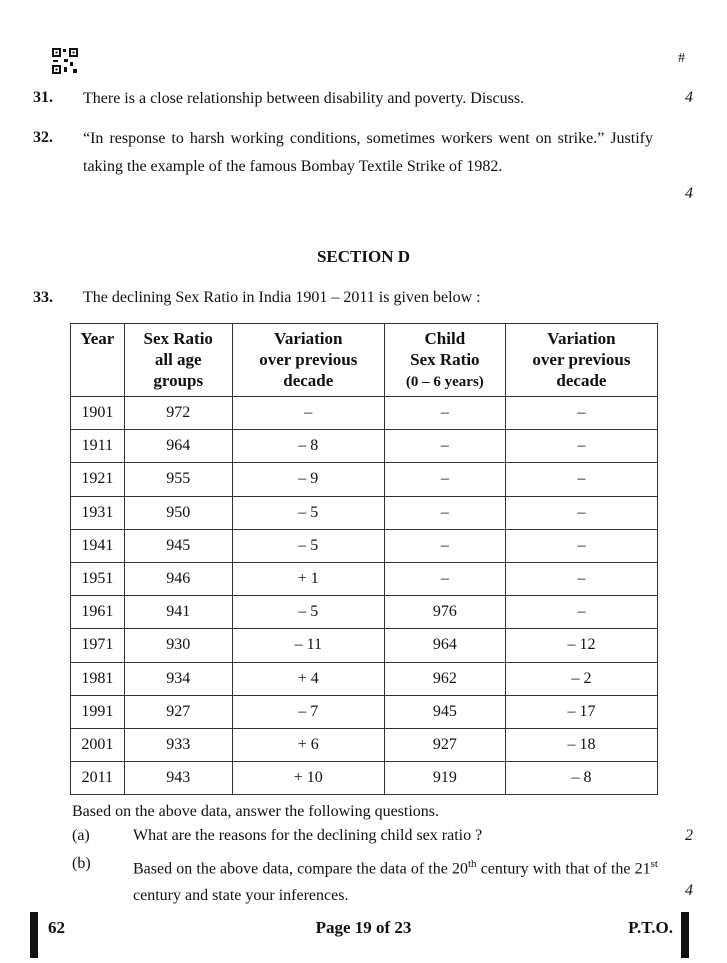 The image size is (727, 963). I want to click on table-cell: 943, so click(178, 778).